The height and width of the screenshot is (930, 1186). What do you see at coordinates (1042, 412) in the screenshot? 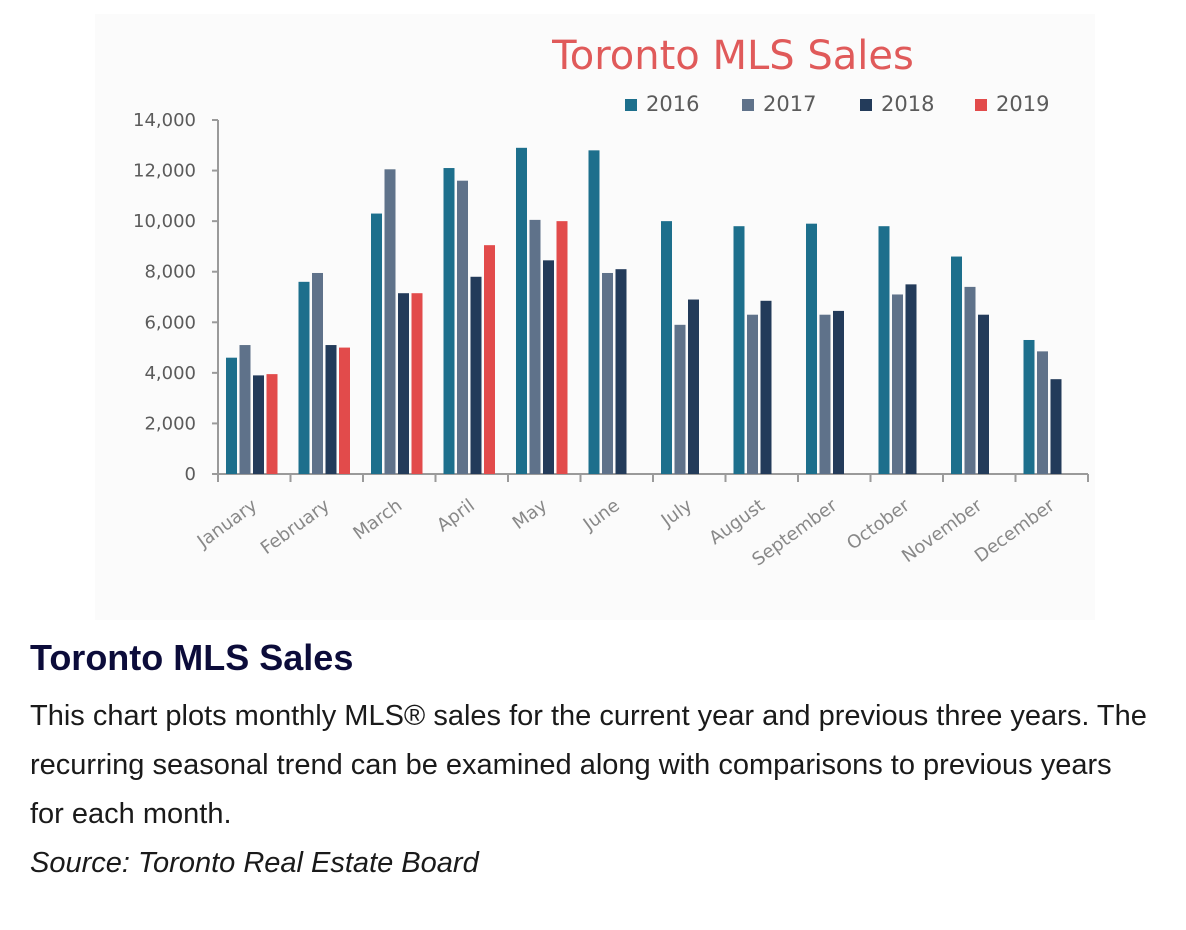
I see `bar-2017-december` at bounding box center [1042, 412].